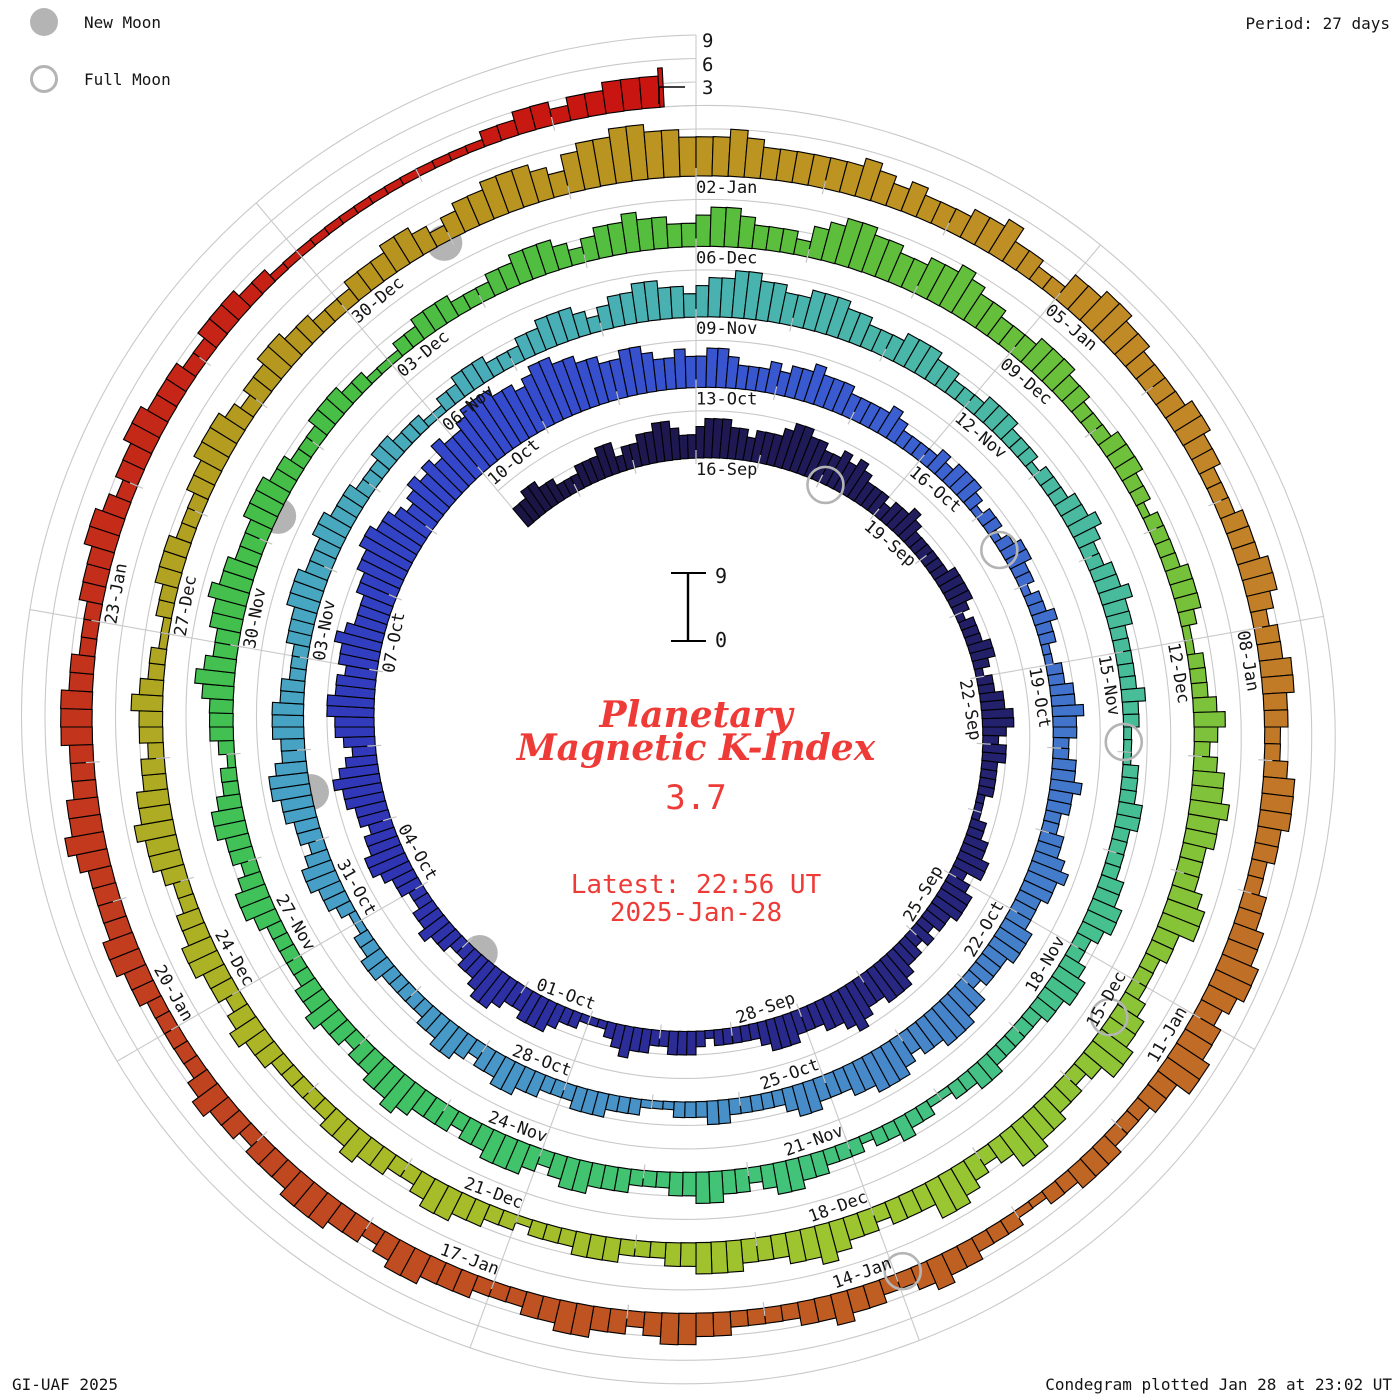 The height and width of the screenshot is (1400, 1400). I want to click on date-label: 16-Sep, so click(726, 470).